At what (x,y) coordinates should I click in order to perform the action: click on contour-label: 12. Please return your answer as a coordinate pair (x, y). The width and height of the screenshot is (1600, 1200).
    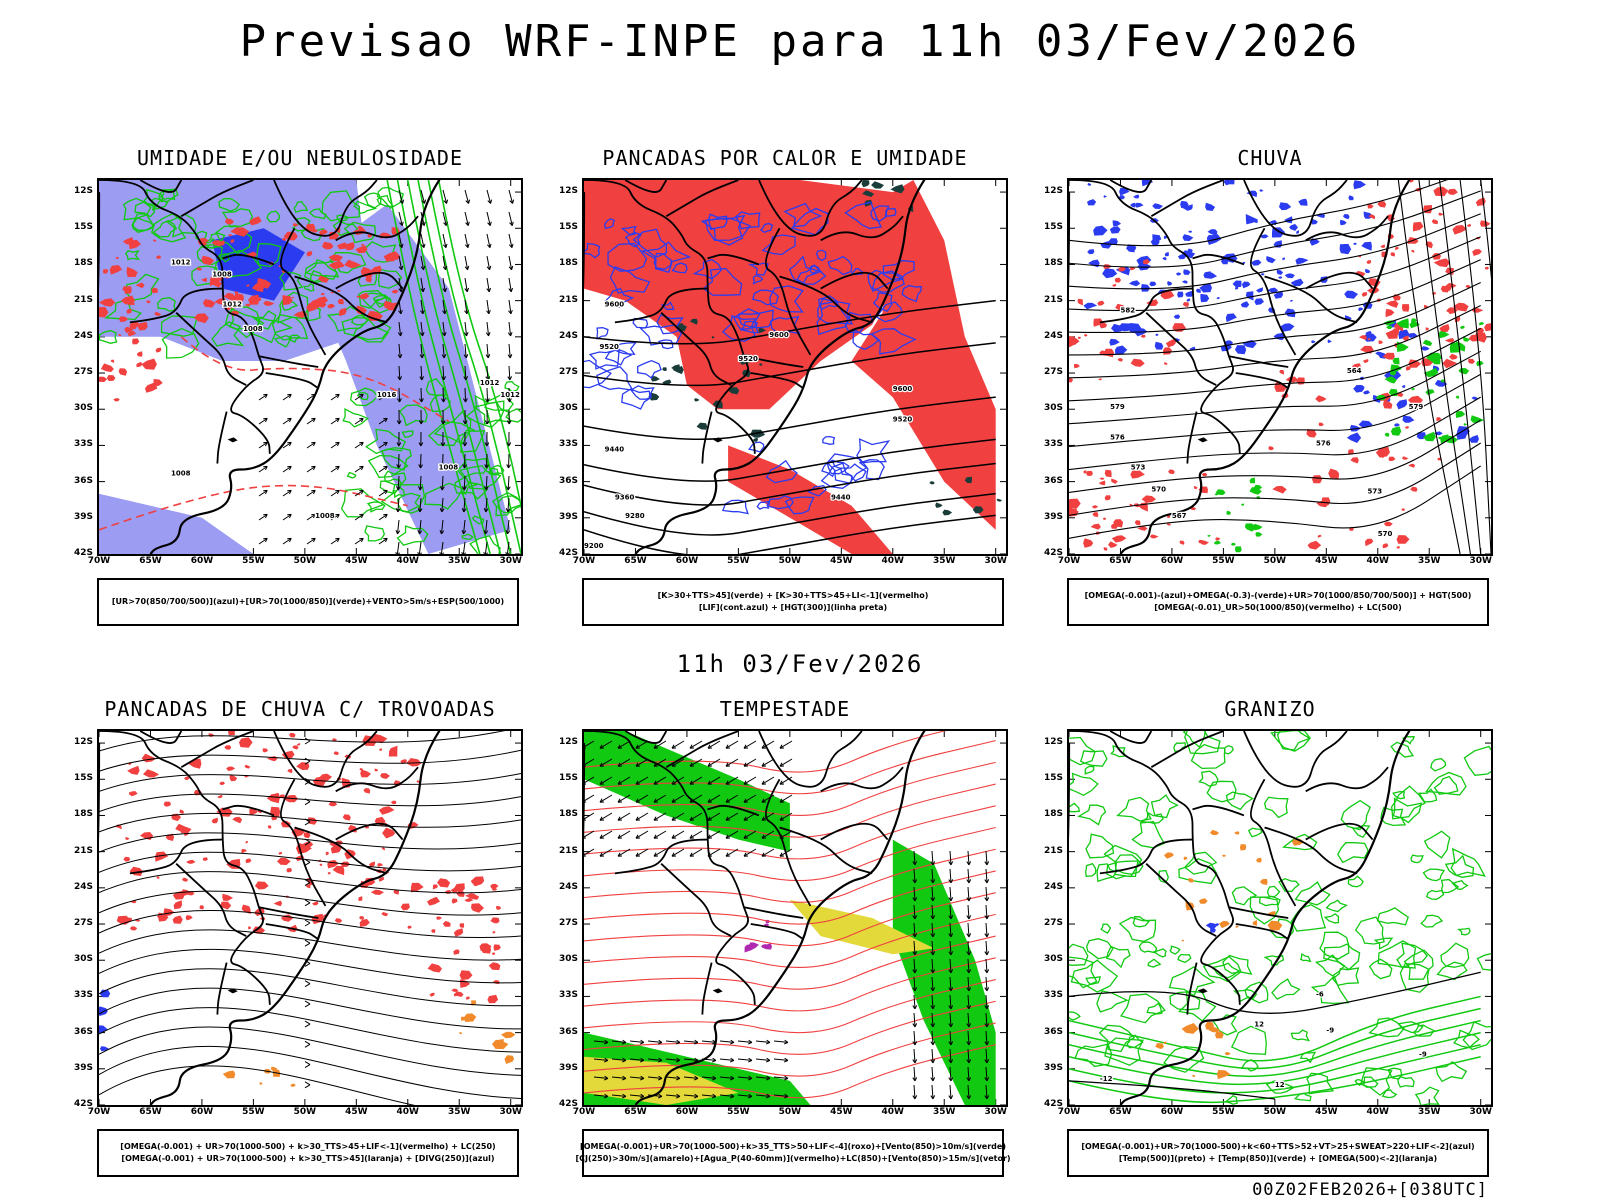
    Looking at the image, I should click on (1280, 1085).